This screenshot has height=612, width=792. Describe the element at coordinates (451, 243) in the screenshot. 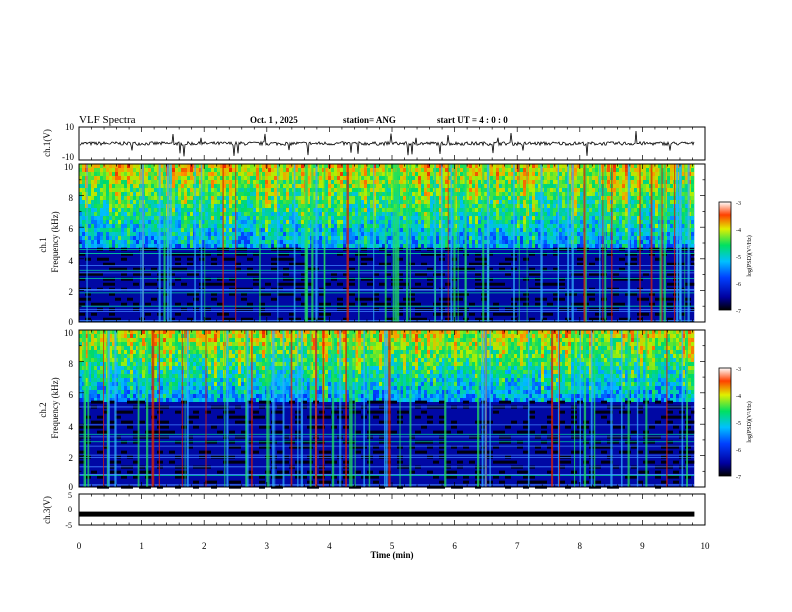

I see `spec-sferic-streak` at that location.